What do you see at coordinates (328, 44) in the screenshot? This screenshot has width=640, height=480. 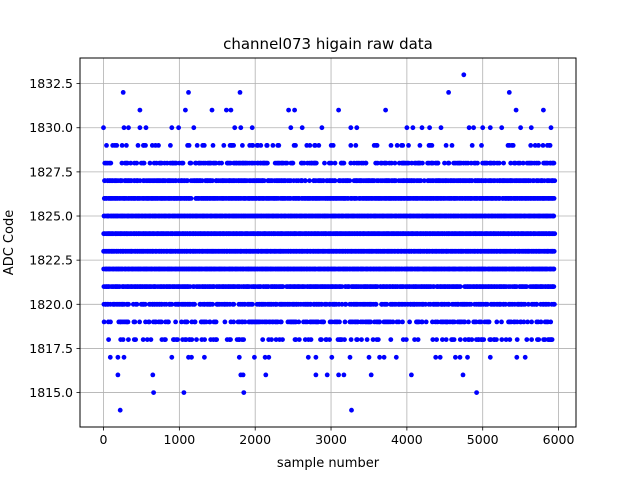 I see `chart-title: channel073 higain raw data` at bounding box center [328, 44].